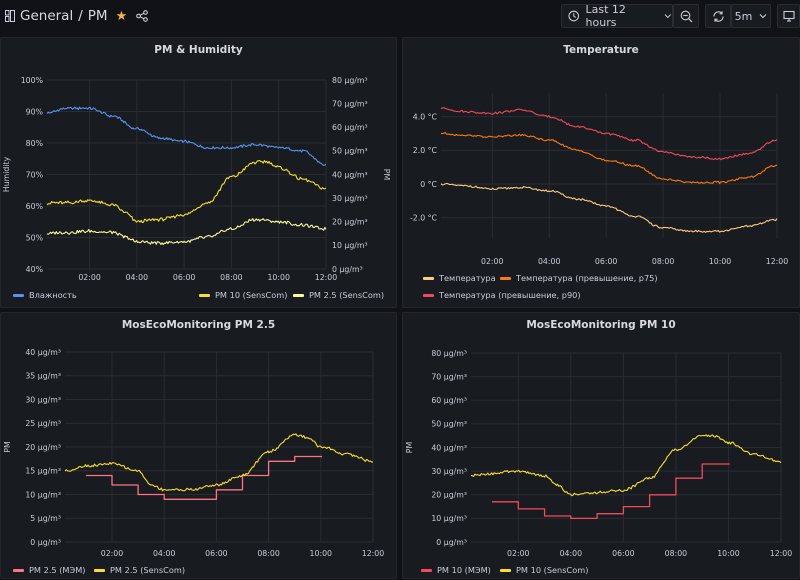 Image resolution: width=800 pixels, height=580 pixels. What do you see at coordinates (34, 237) in the screenshot?
I see `y-tick-label: 50%` at bounding box center [34, 237].